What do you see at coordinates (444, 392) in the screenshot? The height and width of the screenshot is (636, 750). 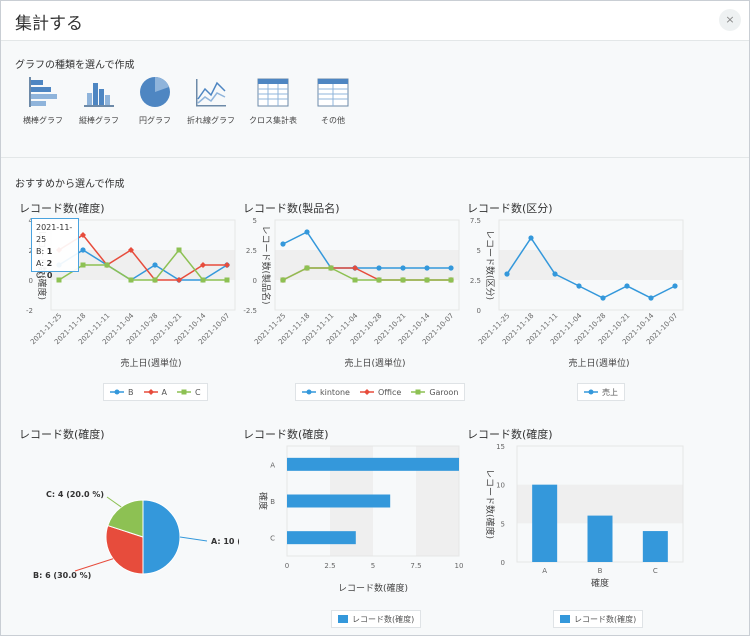 I see `legend-label: Garoon` at bounding box center [444, 392].